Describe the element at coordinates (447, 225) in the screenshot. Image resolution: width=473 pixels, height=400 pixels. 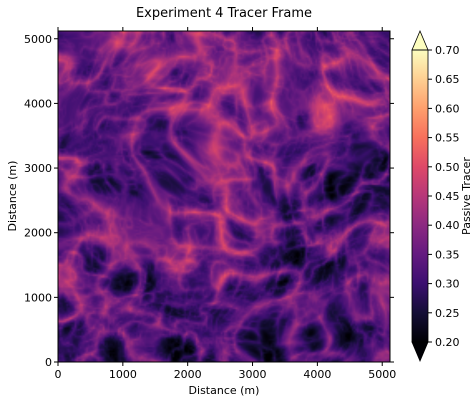
I see `colorbar-tick-label: 0.40` at that location.